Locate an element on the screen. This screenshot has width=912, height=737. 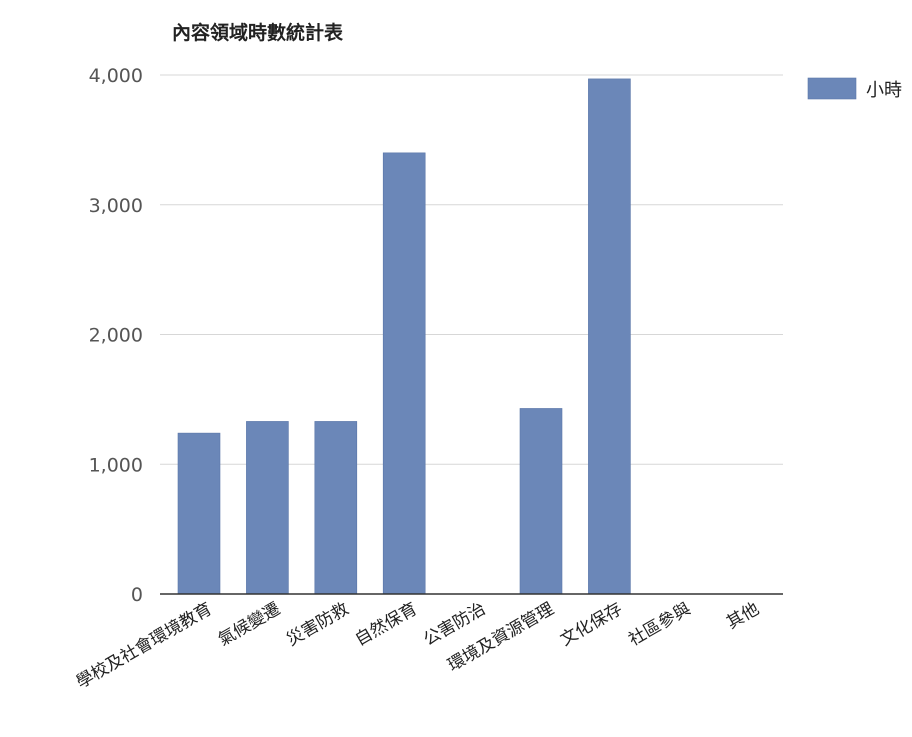
x-tick-label: 災害防救 is located at coordinates (317, 624).